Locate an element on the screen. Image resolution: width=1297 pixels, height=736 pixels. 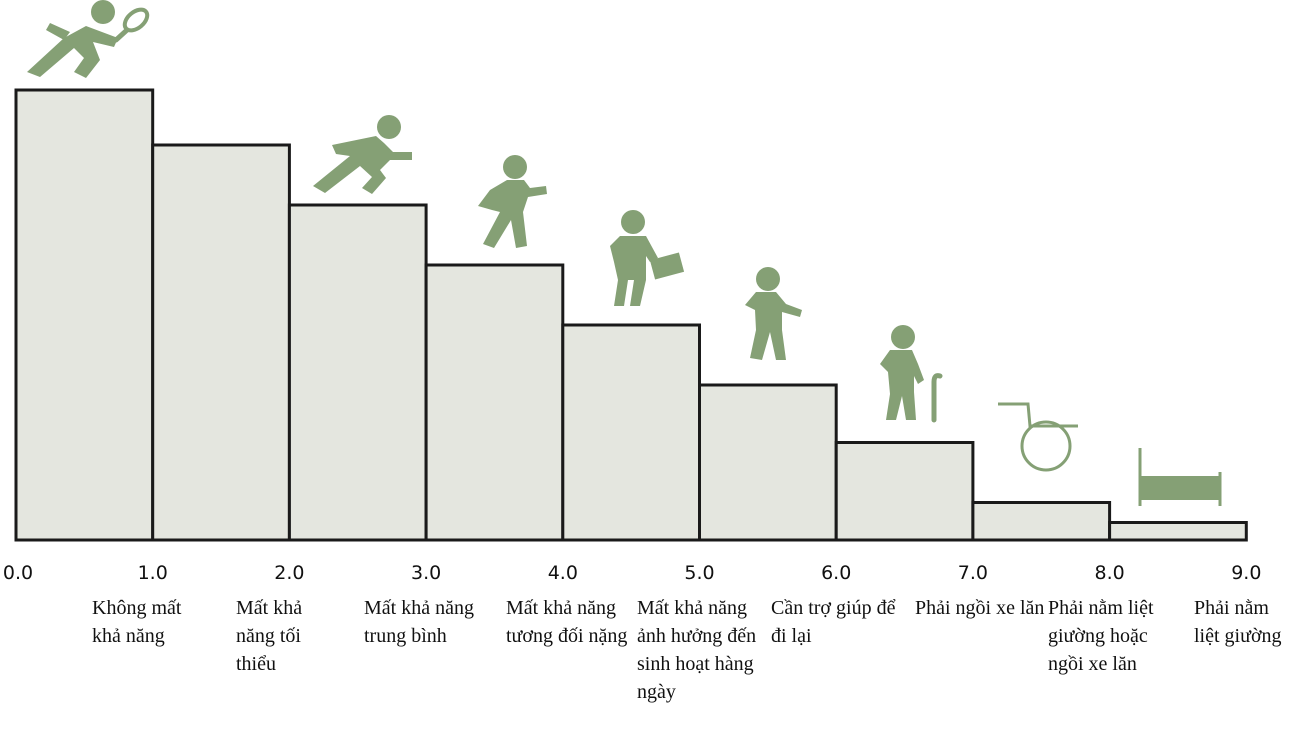
person-with-briefcase-icon is located at coordinates (647, 258).